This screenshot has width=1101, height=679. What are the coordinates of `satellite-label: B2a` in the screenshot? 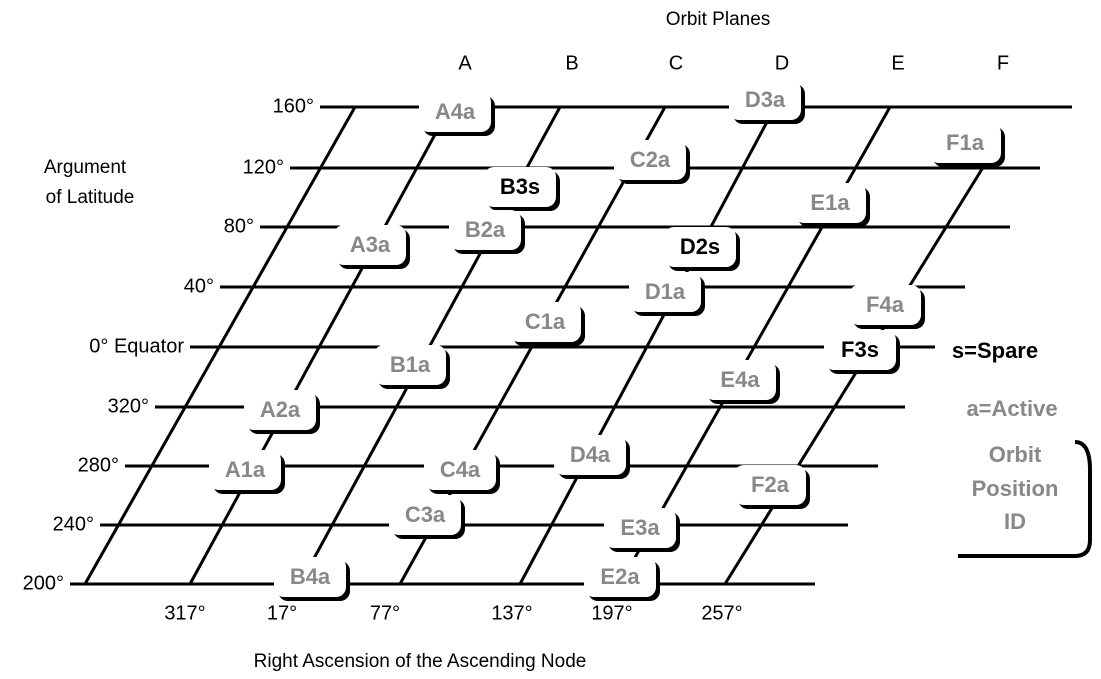 It's located at (485, 229).